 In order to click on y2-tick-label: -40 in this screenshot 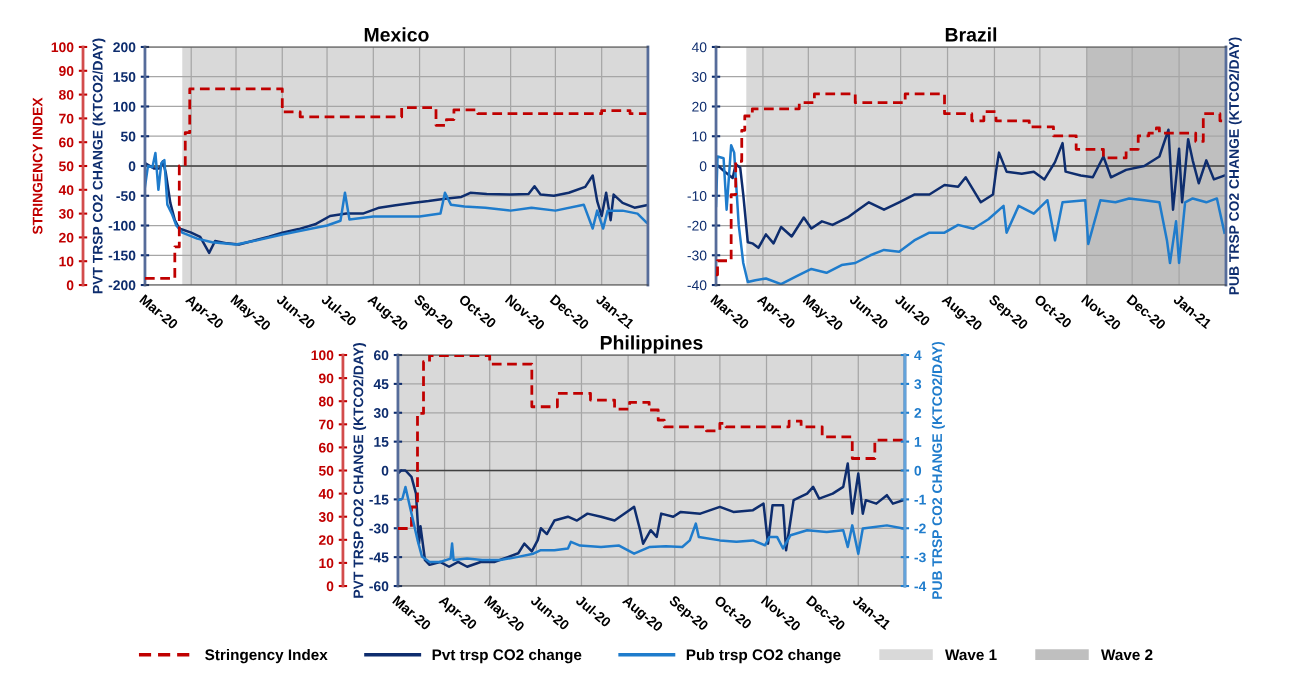, I will do `click(697, 285)`.